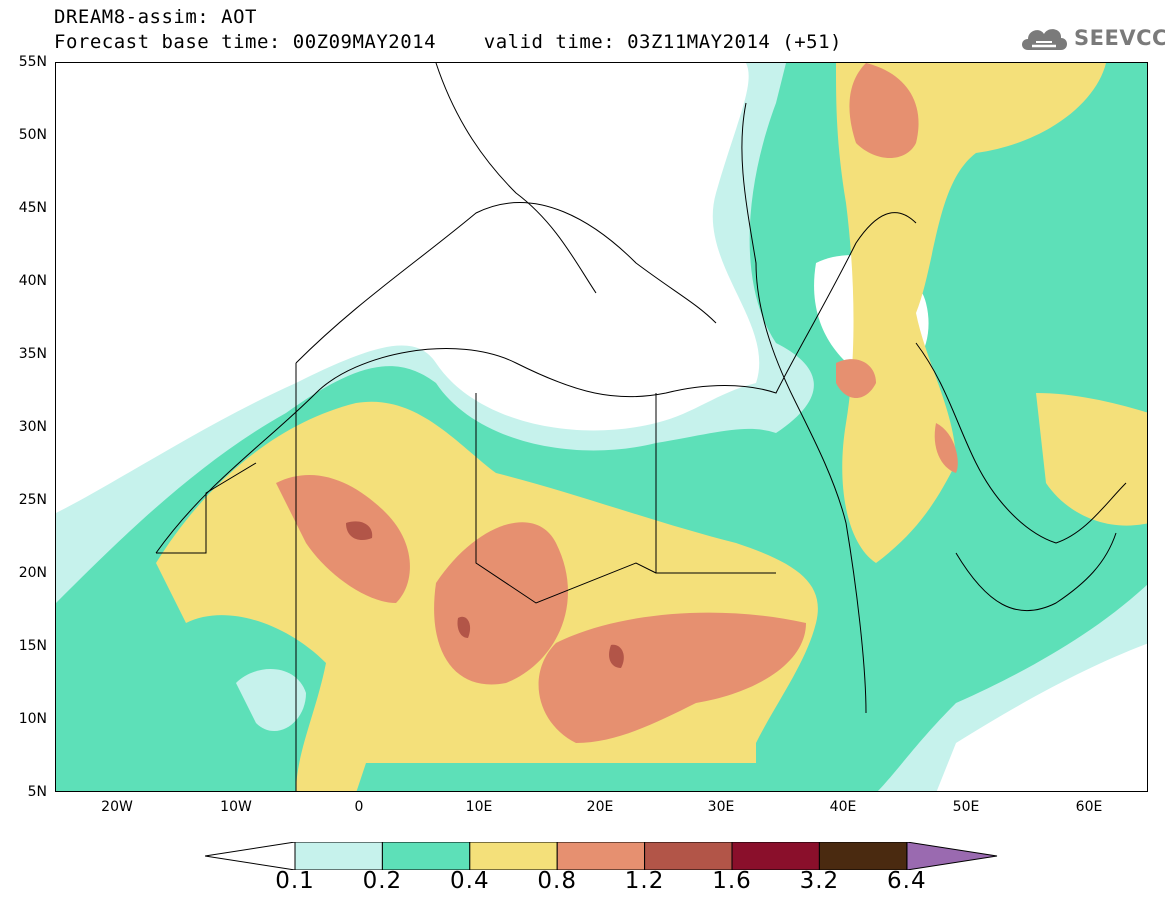 This screenshot has width=1165, height=905. Describe the element at coordinates (32, 573) in the screenshot. I see `lat-label: 20N` at that location.